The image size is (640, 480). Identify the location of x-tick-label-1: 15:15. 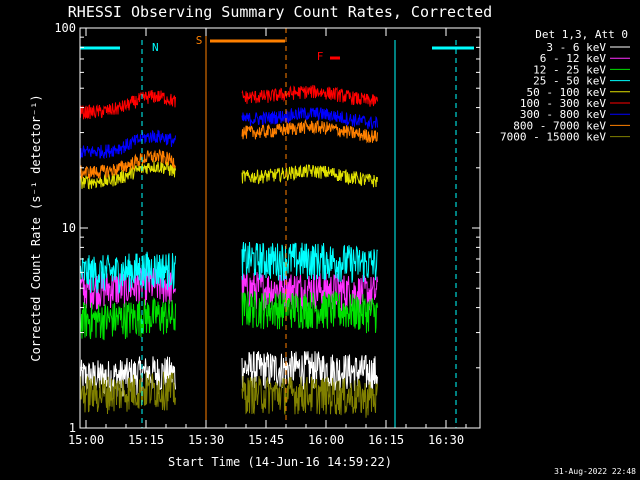
(146, 440).